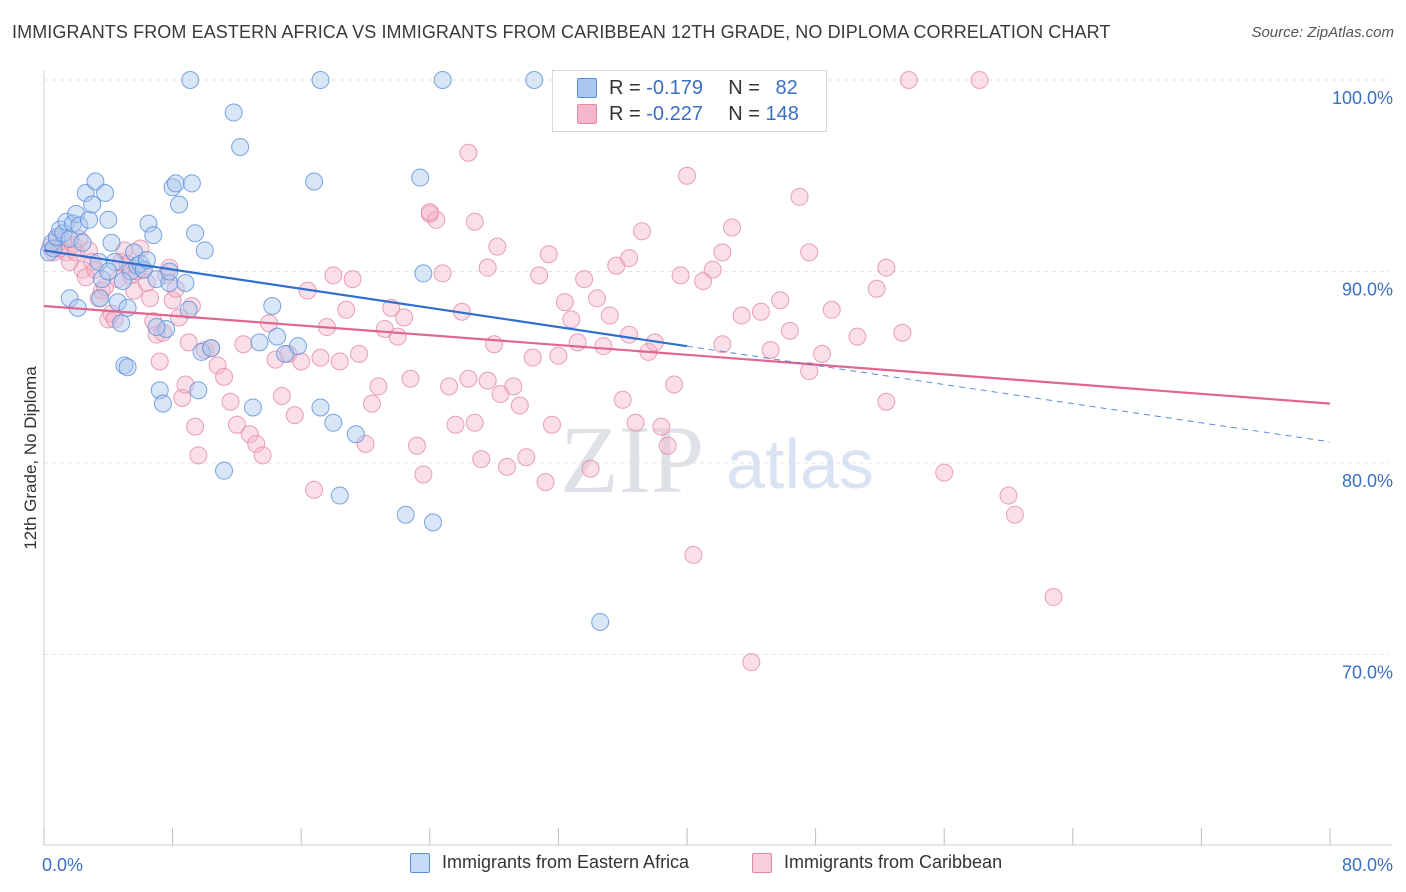  What do you see at coordinates (632, 459) in the screenshot?
I see `watermark-zip: ZIP` at bounding box center [632, 459].